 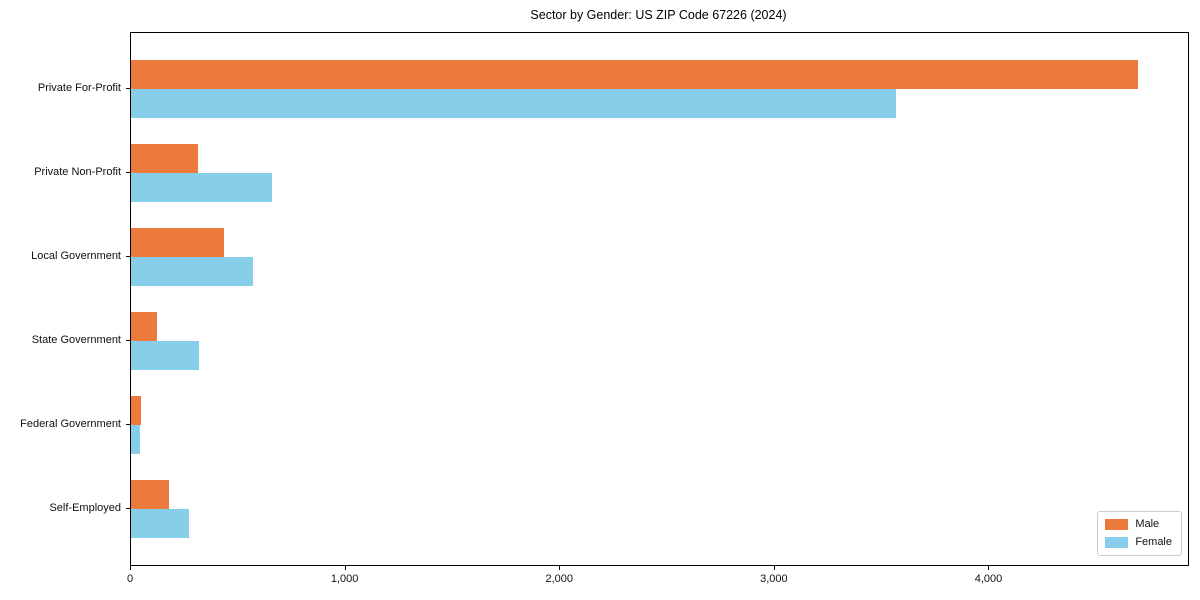 What do you see at coordinates (1117, 524) in the screenshot?
I see `legend-swatch-male` at bounding box center [1117, 524].